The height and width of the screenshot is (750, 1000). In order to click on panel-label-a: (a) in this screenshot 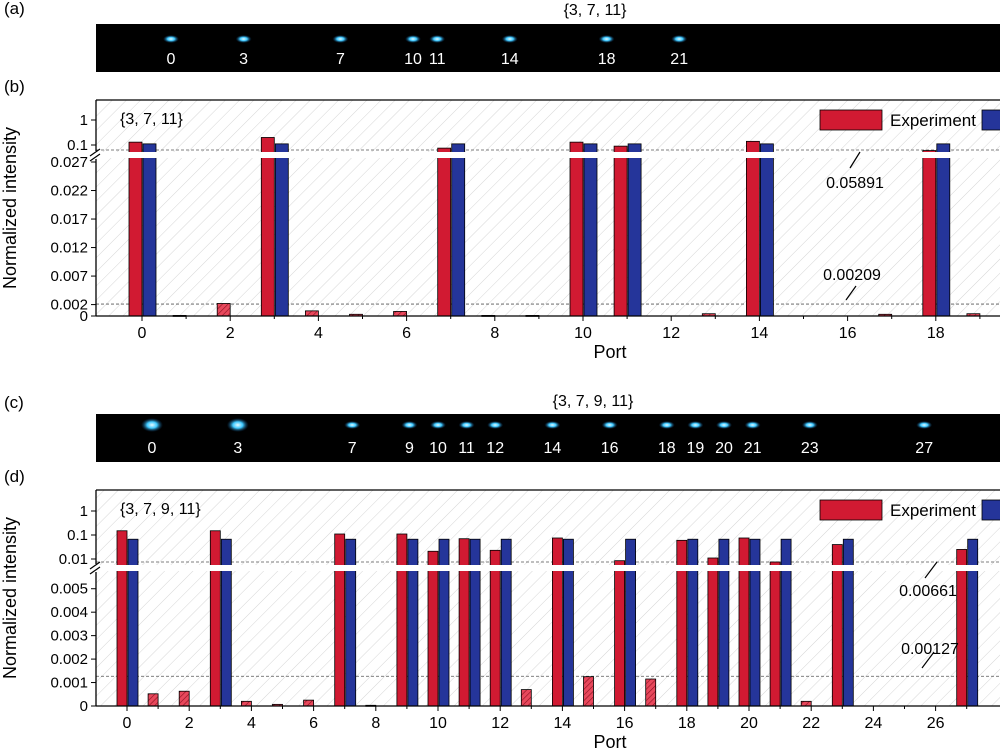, I will do `click(14, 9)`.